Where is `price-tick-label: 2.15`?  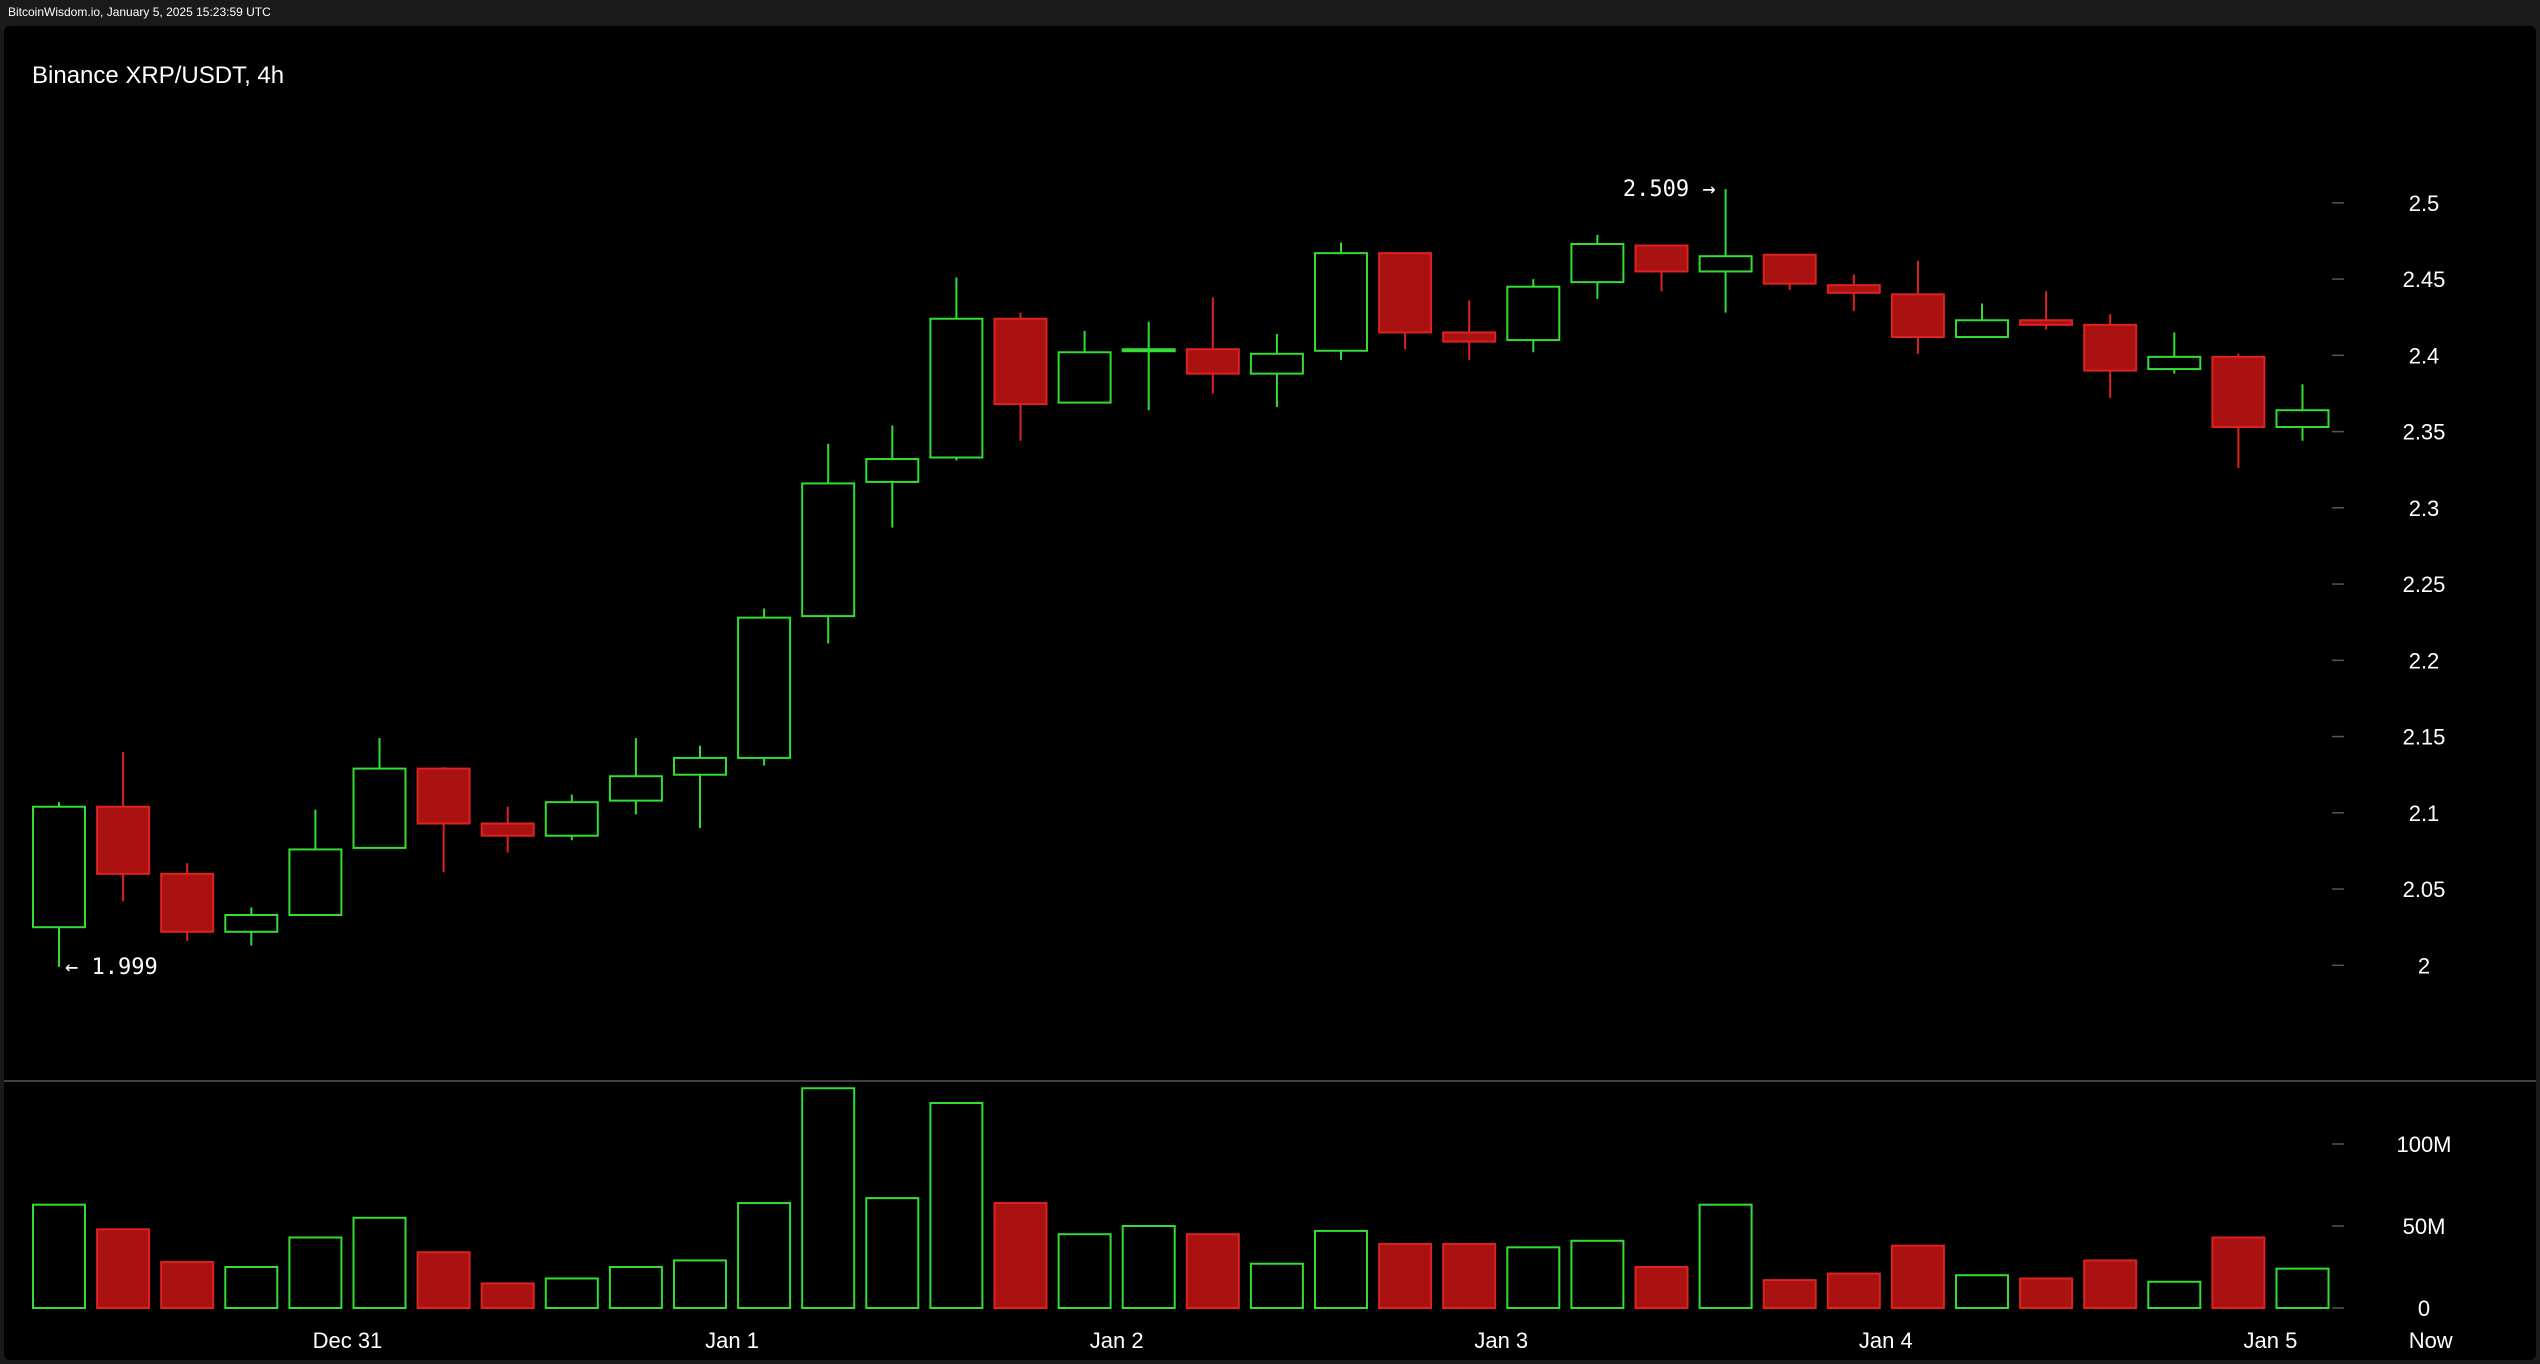
price-tick-label: 2.15 is located at coordinates (2424, 737).